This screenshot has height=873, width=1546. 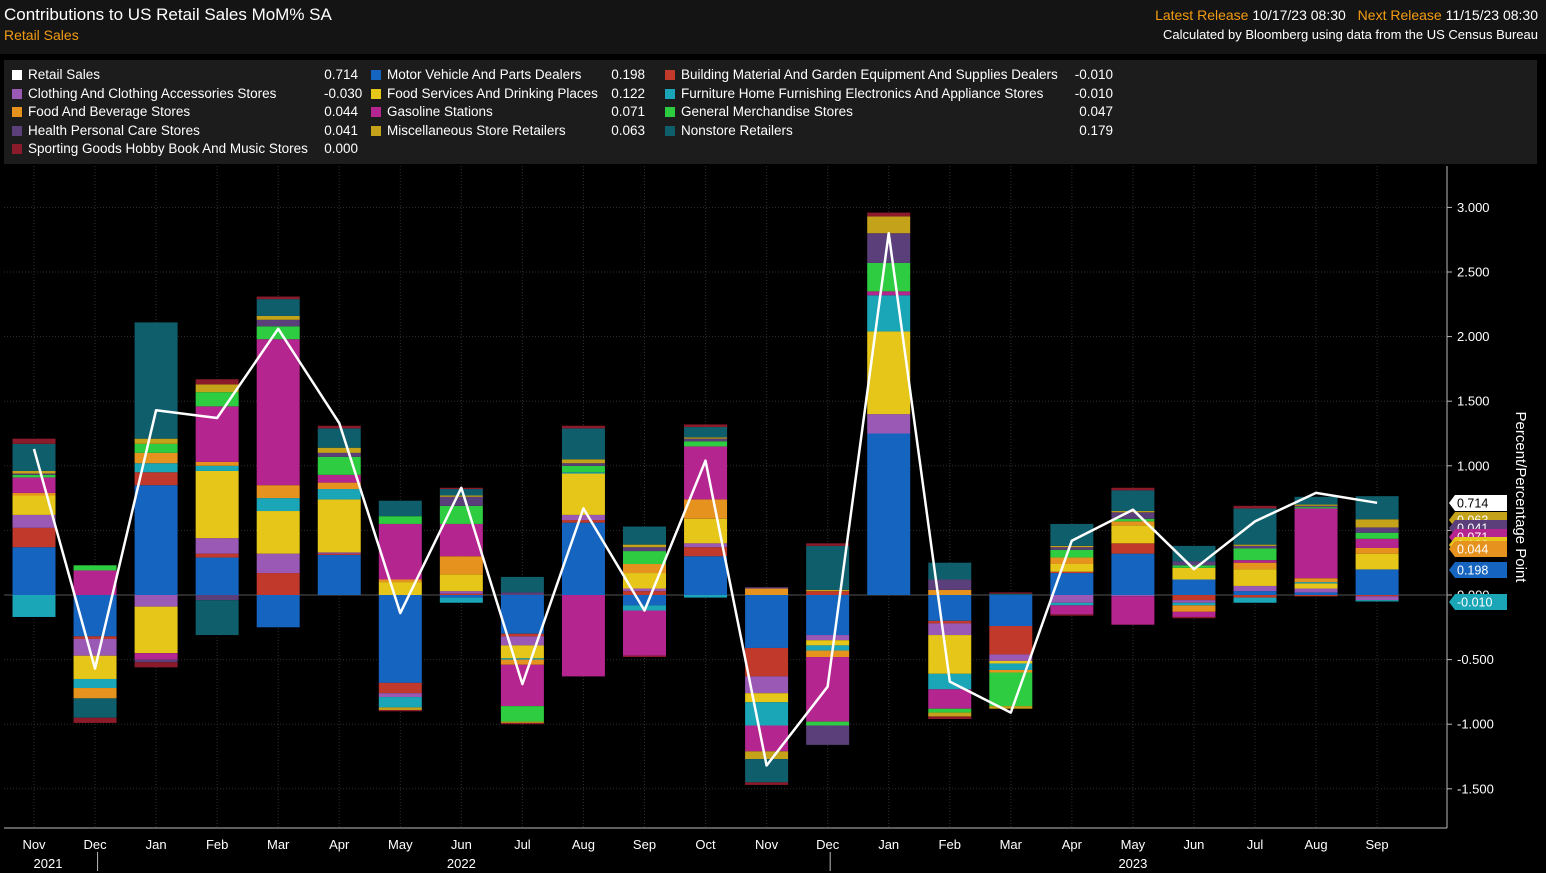 What do you see at coordinates (1474, 603) in the screenshot?
I see `value-tag-label: -0.010` at bounding box center [1474, 603].